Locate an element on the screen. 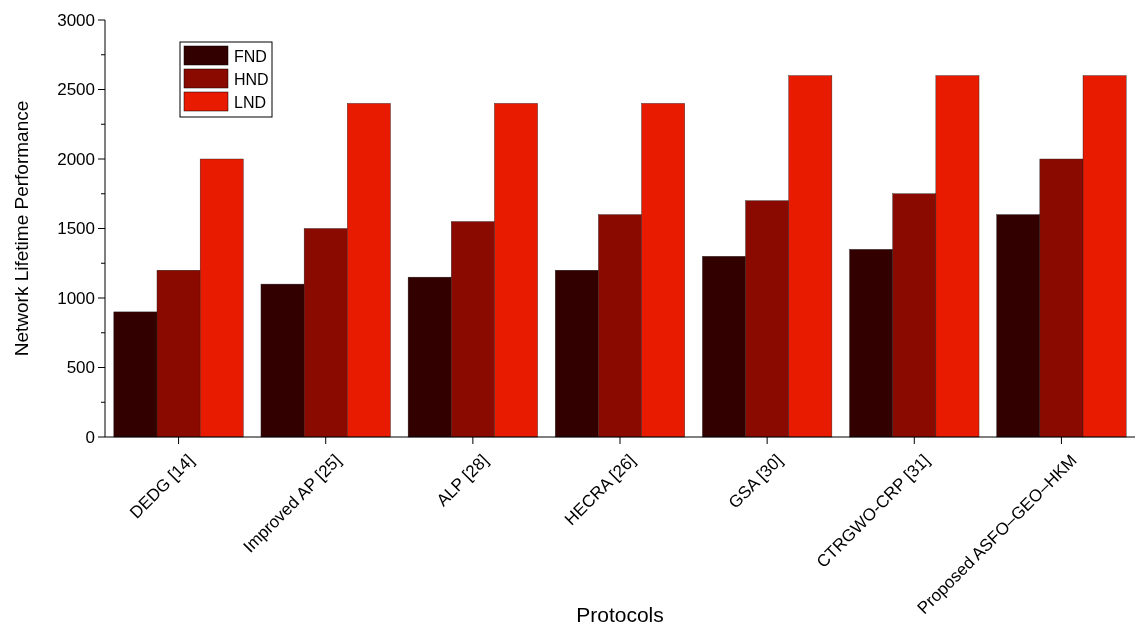  y-tick-label: 2000 is located at coordinates (76, 159).